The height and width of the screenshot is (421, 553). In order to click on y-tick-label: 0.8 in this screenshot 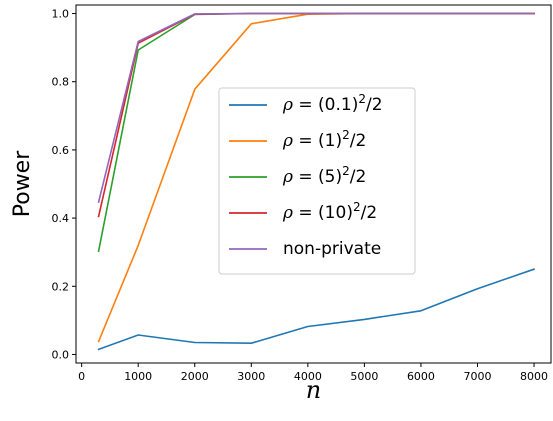, I will do `click(61, 82)`.